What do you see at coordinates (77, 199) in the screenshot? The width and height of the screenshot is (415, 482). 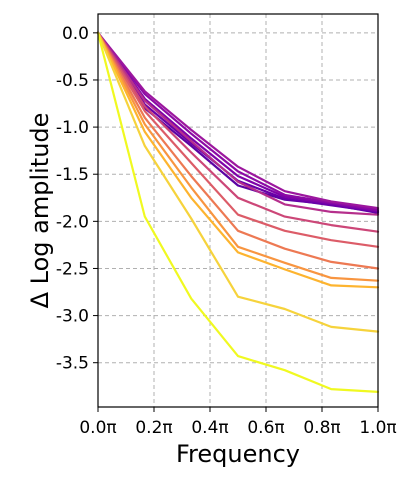 I see `y-axis-ticks: 0.0 -0.5 -1.0 -1.5 -2.0 -2.5 -3.0 -3.5` at bounding box center [77, 199].